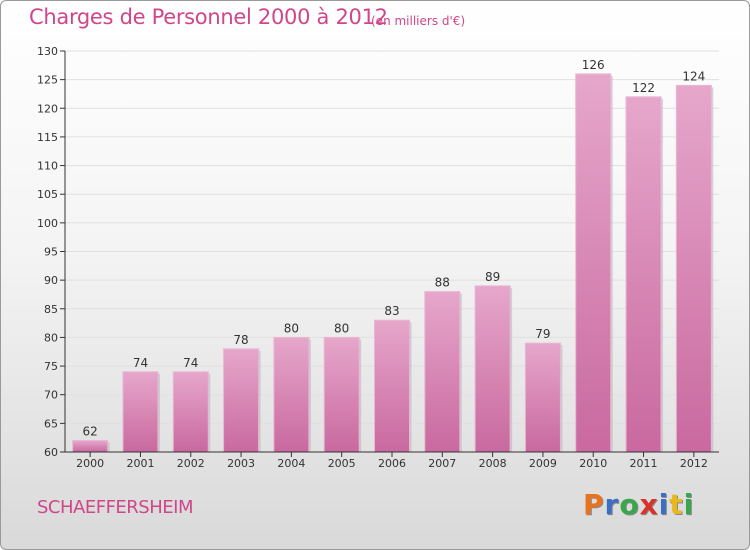  Describe the element at coordinates (51, 252) in the screenshot. I see `y-tick-label: 95` at that location.